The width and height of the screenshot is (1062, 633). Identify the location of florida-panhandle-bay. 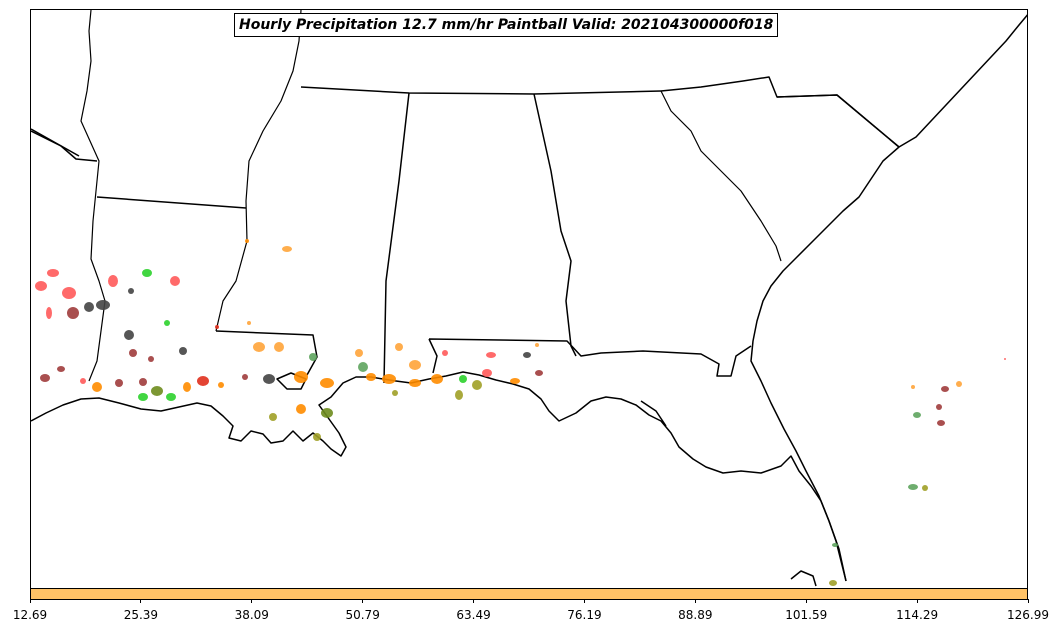
(653, 413).